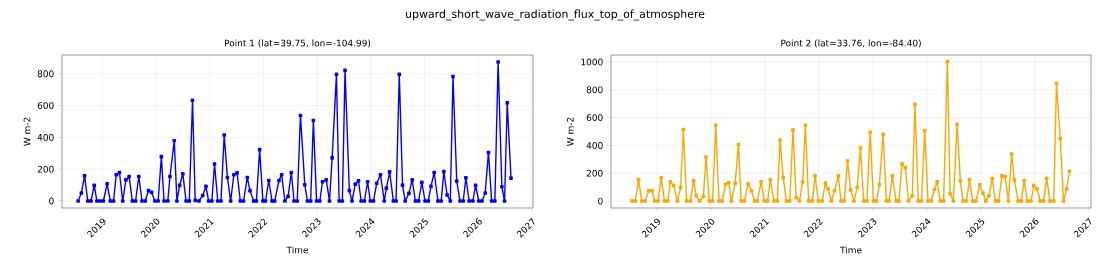 Image resolution: width=1110 pixels, height=267 pixels. Describe the element at coordinates (851, 43) in the screenshot. I see `chart-subtitle: Point 2 (lat=33.76, lon=-84.40)` at that location.